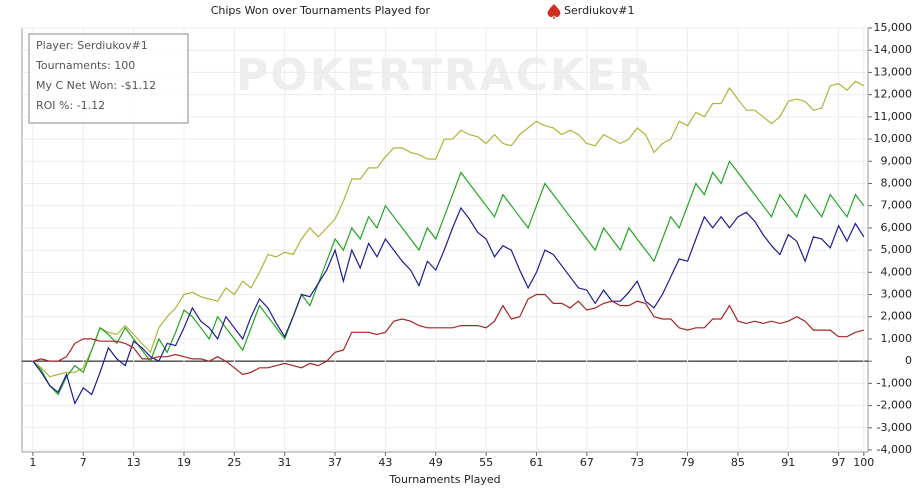 The height and width of the screenshot is (491, 920). I want to click on x-tick-label: 31, so click(285, 462).